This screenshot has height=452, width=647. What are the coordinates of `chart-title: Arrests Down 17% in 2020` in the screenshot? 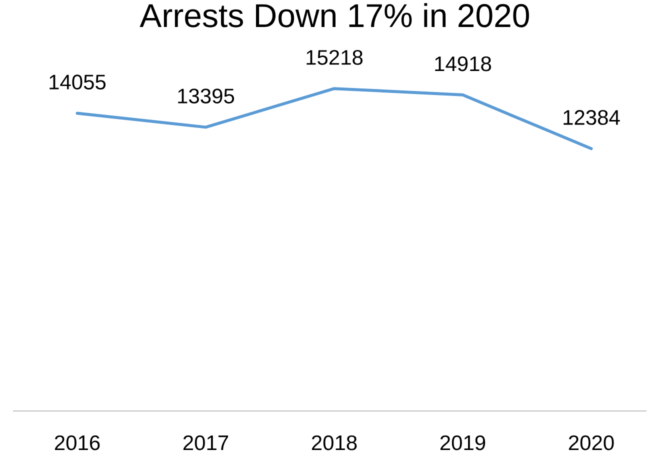 It's located at (334, 15).